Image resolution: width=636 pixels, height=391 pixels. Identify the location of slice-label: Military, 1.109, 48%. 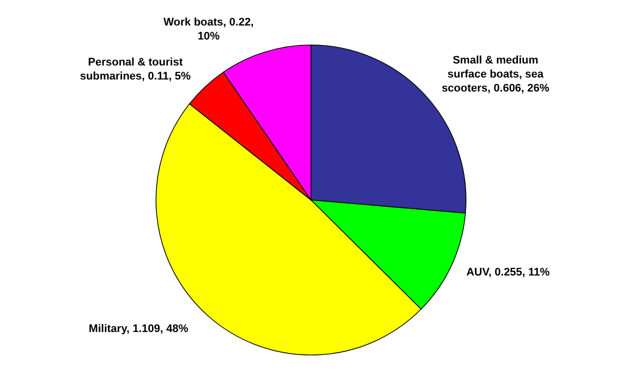
(138, 329).